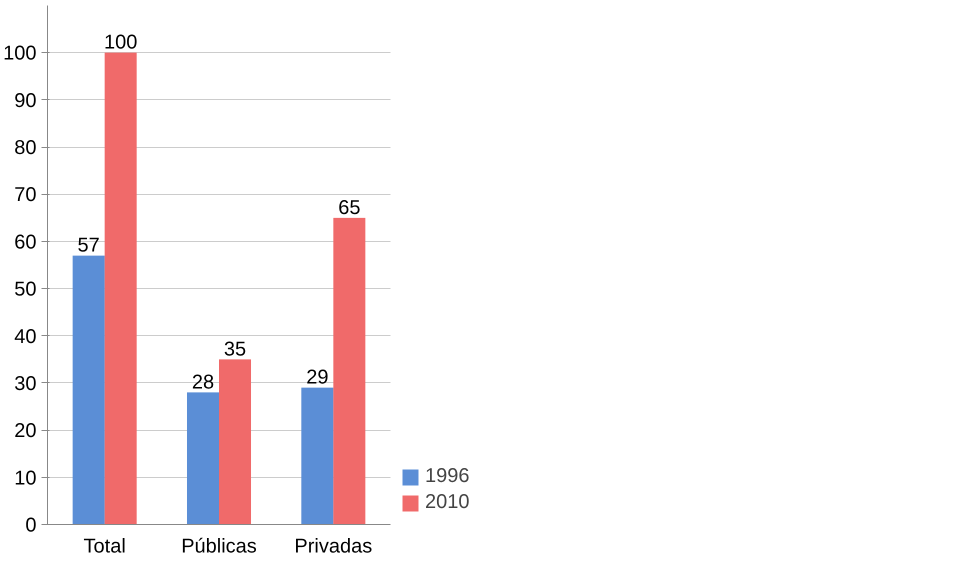 The image size is (967, 569). Describe the element at coordinates (25, 478) in the screenshot. I see `y-tick-label: 10` at that location.